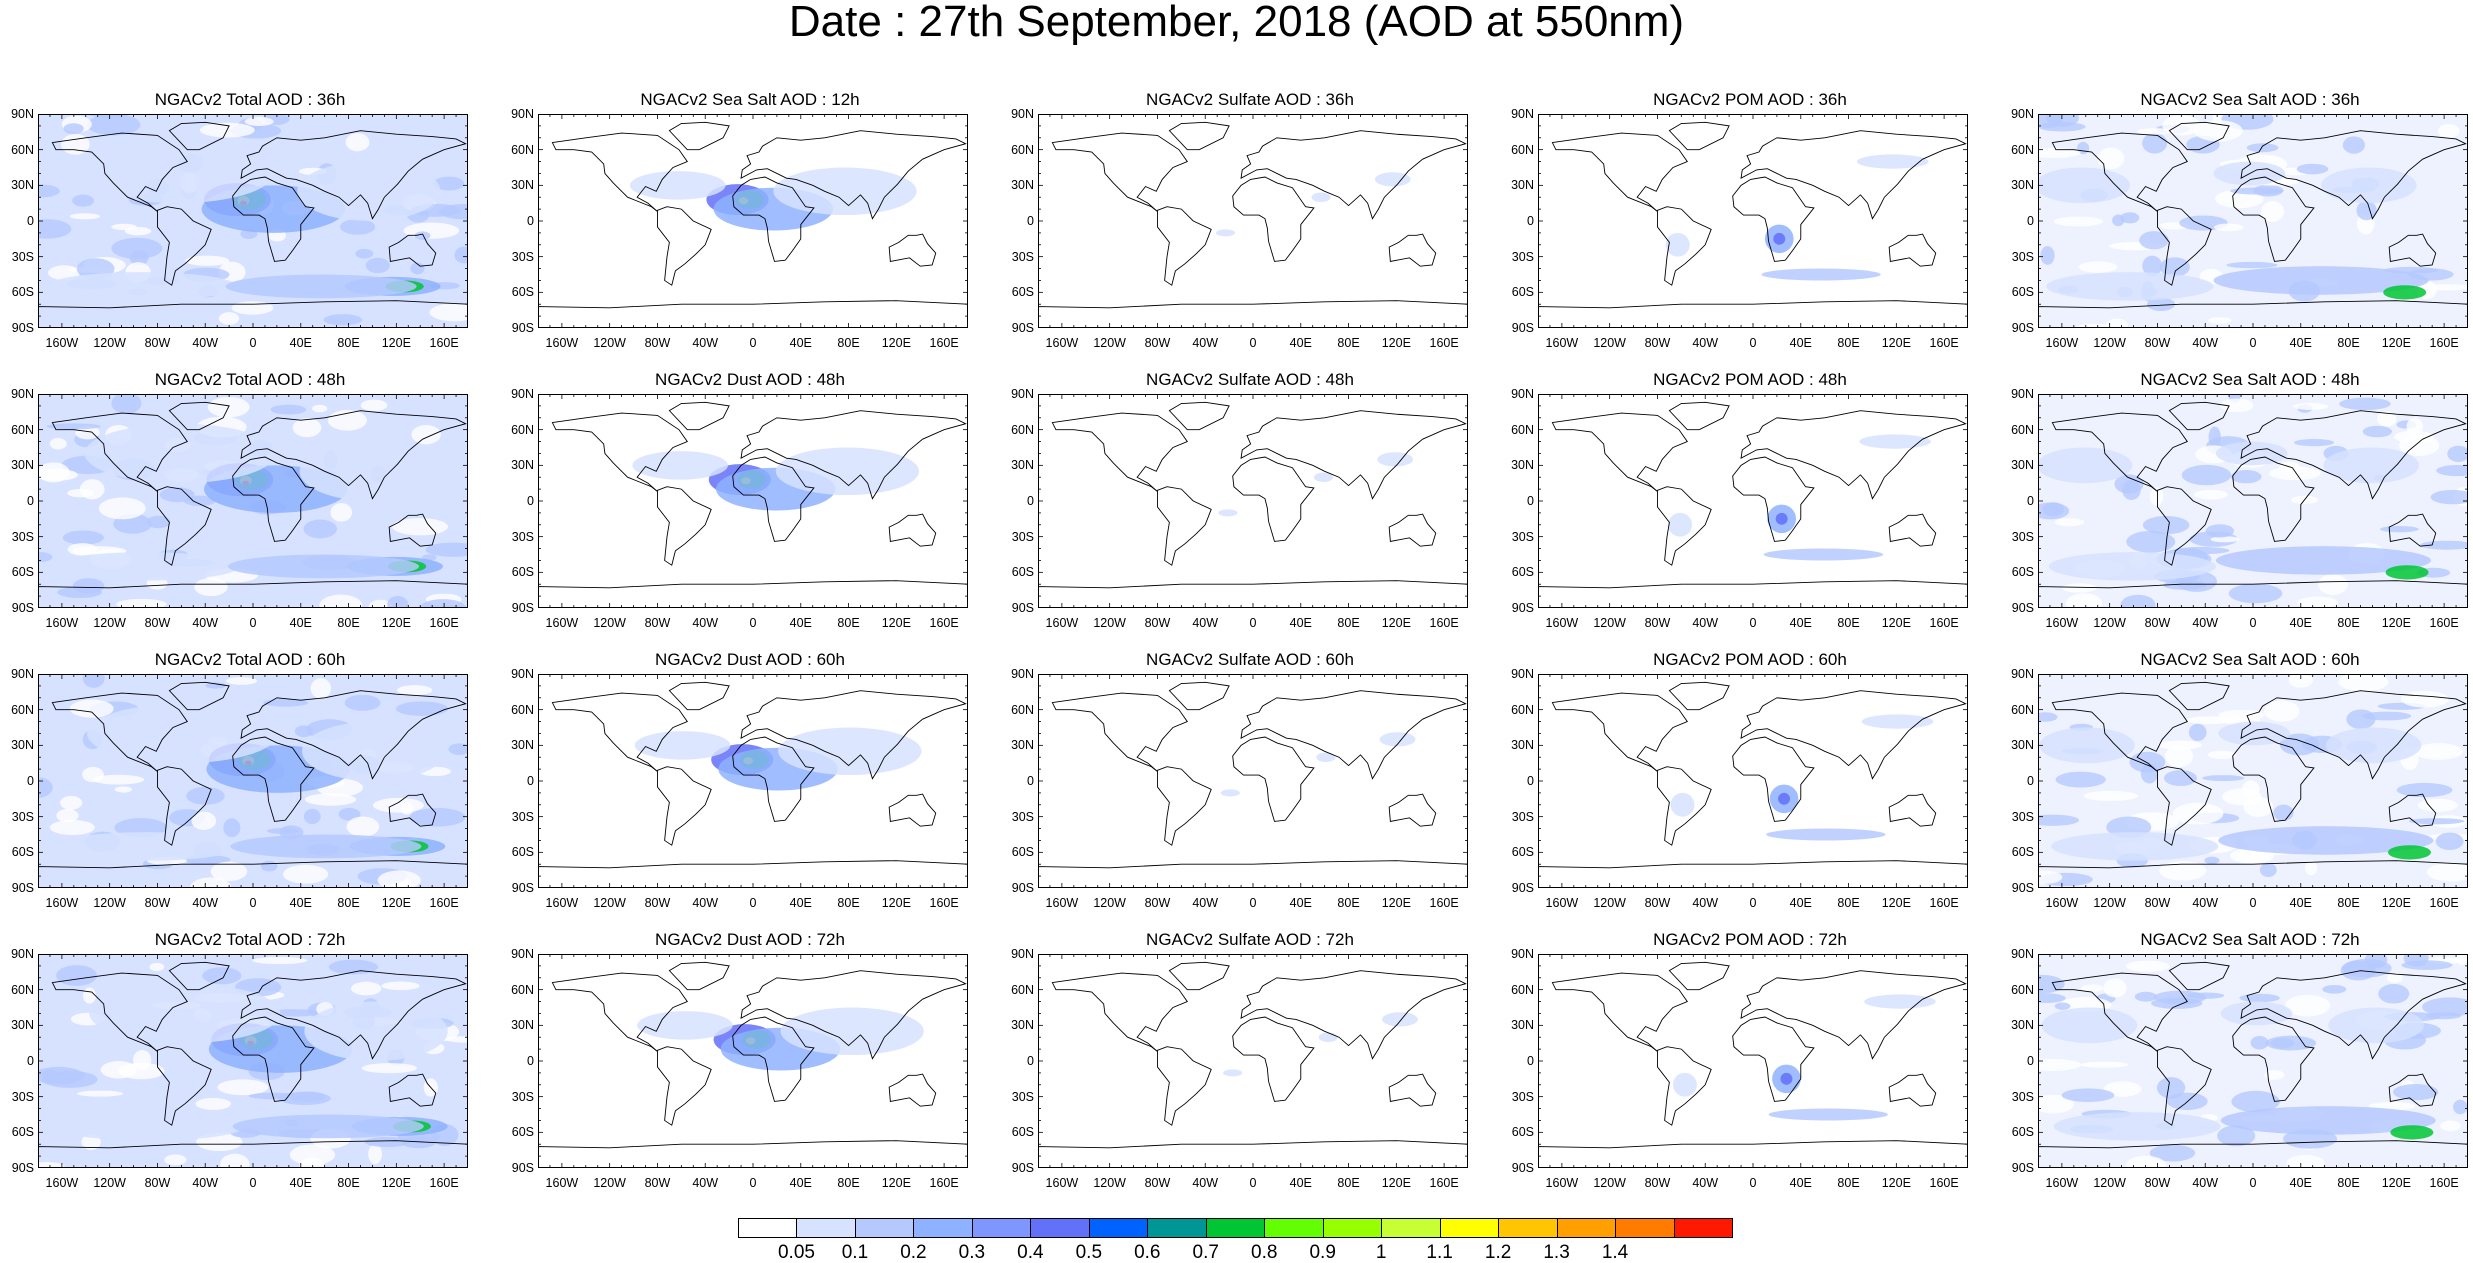 Image resolution: width=2473 pixels, height=1263 pixels. Describe the element at coordinates (657, 623) in the screenshot. I see `lon-tick-label: 80W` at that location.